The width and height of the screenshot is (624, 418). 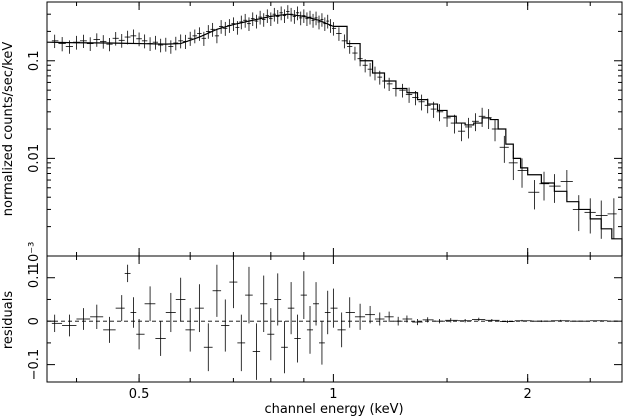 I want to click on x-tick-label: 0.5, so click(x=139, y=394).